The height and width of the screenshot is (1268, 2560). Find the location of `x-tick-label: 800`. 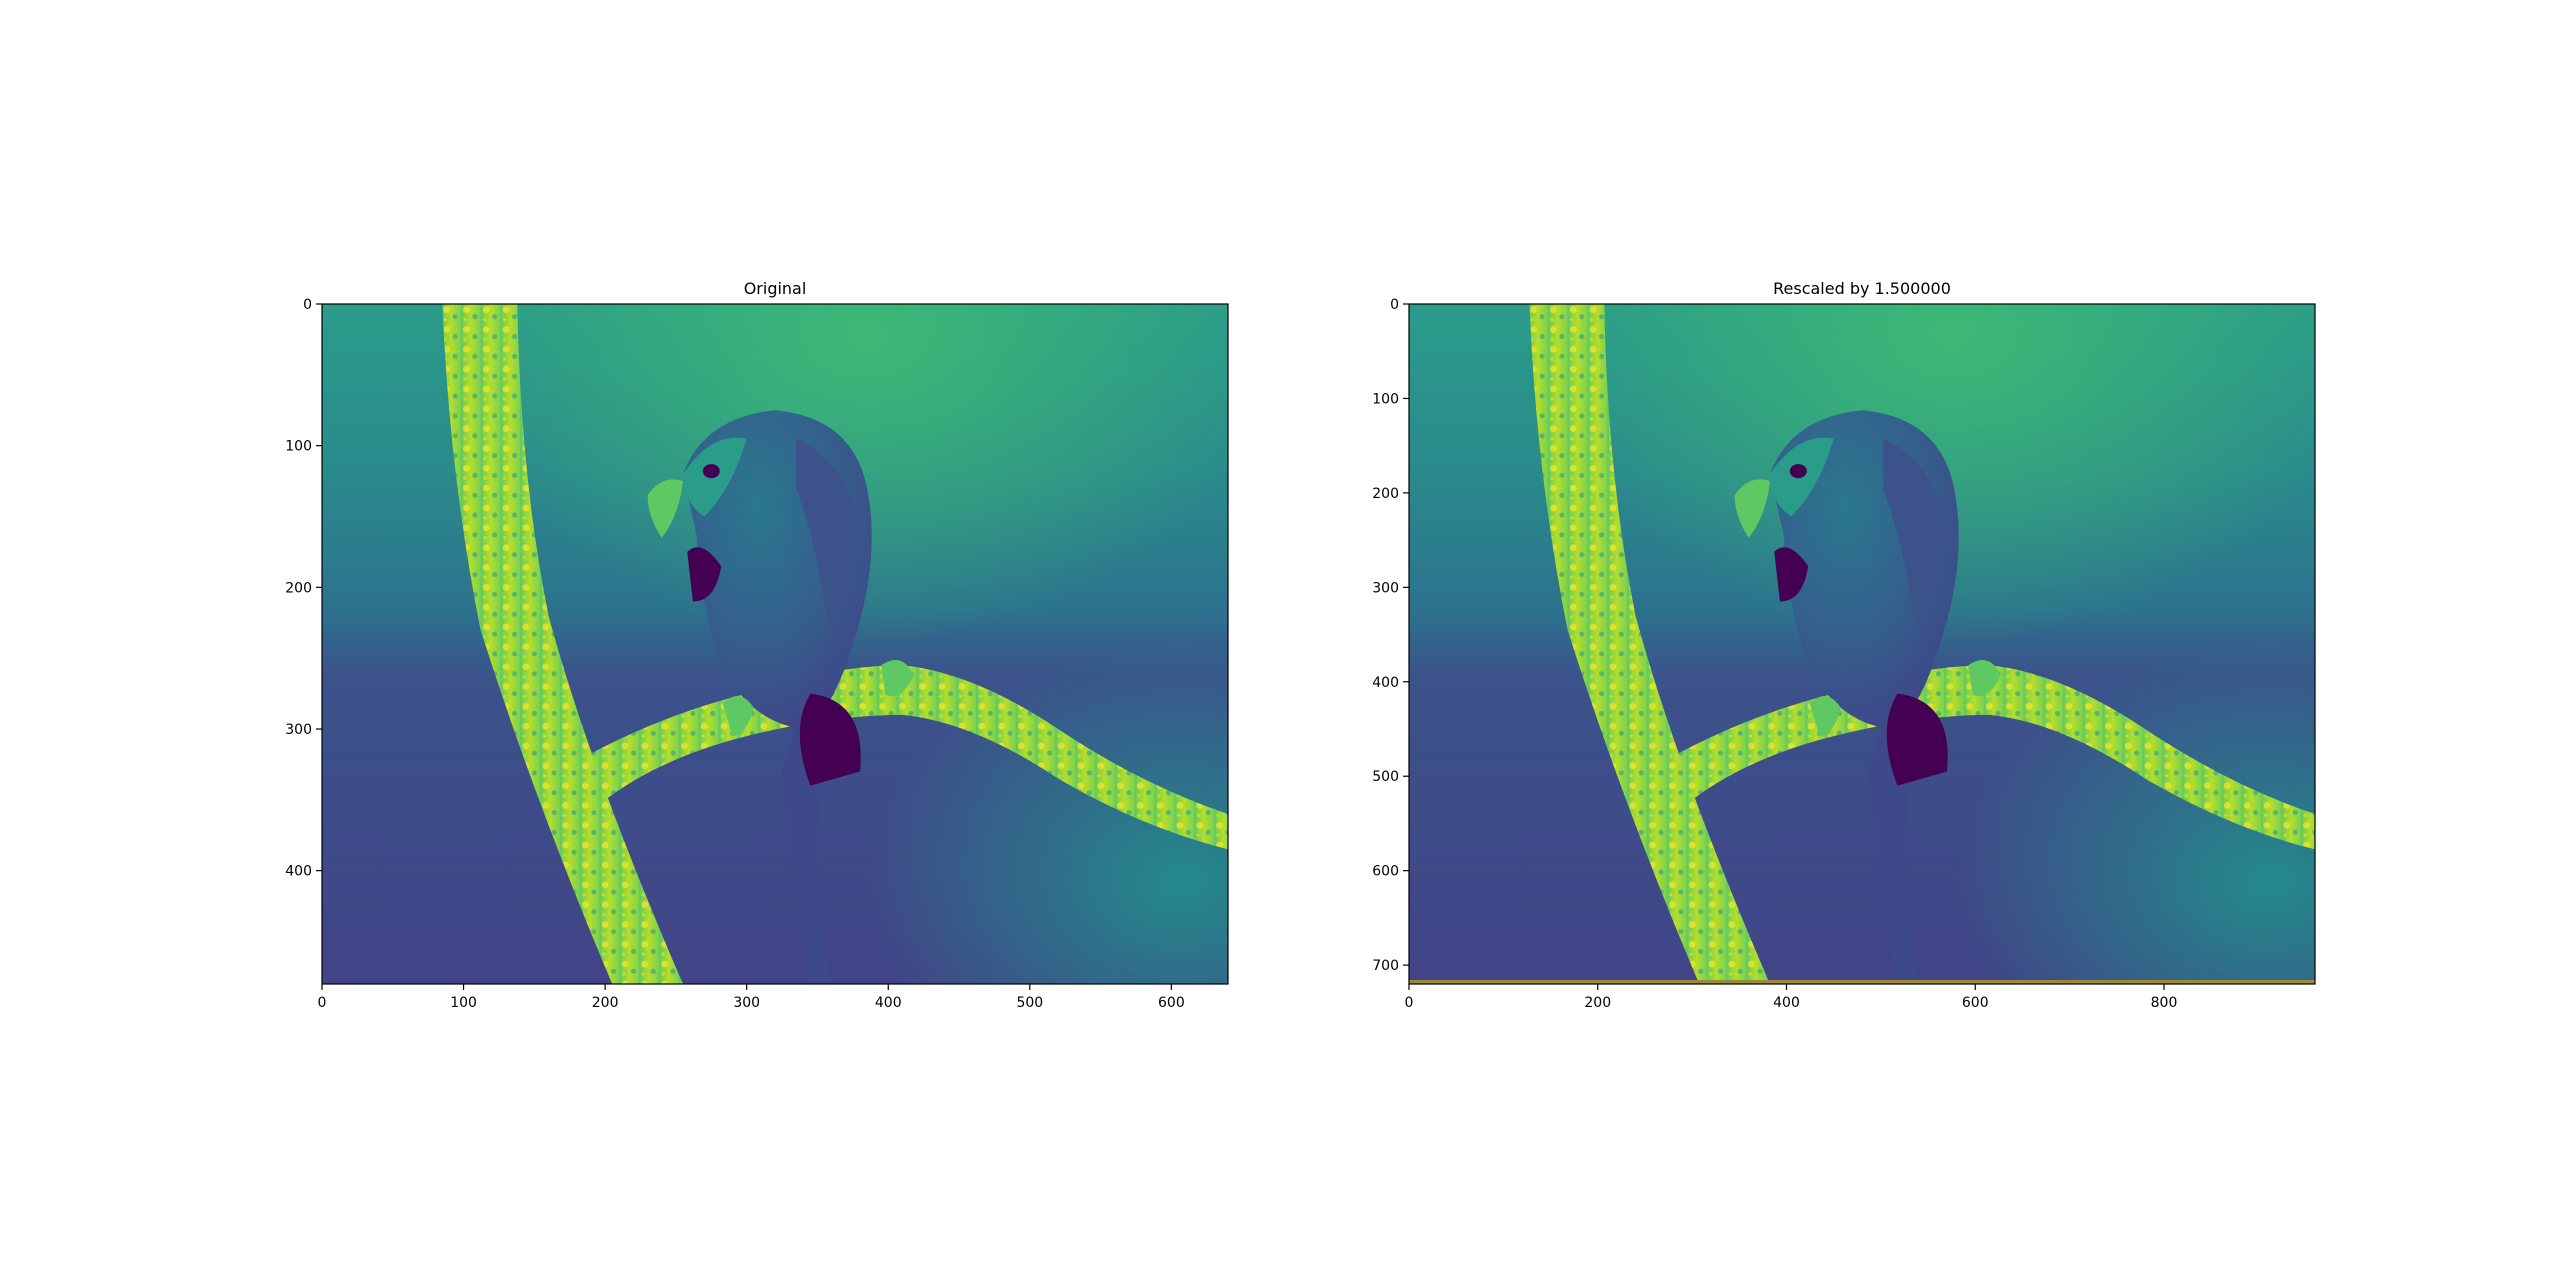

x-tick-label: 800 is located at coordinates (2164, 1003).